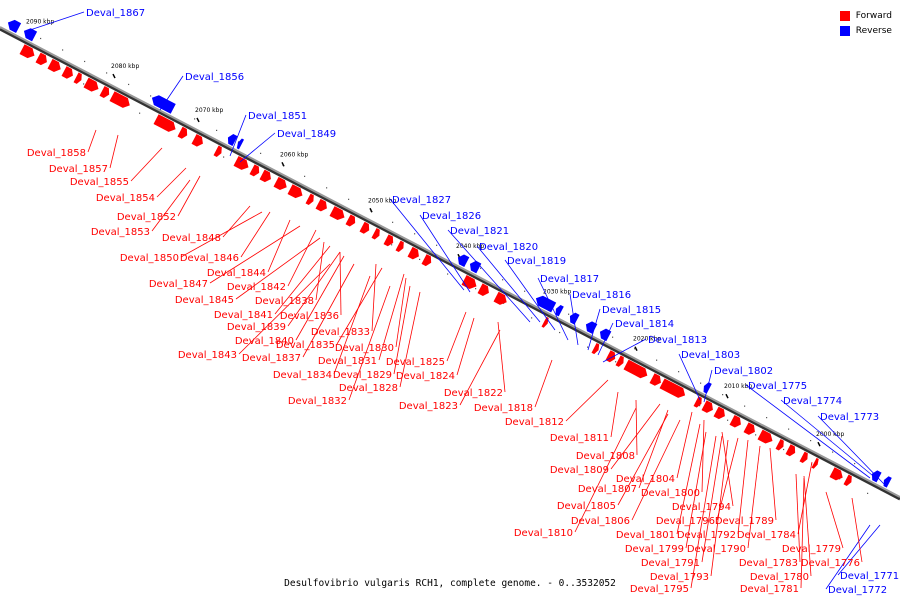  What do you see at coordinates (317, 401) in the screenshot?
I see `forward-gene-label: Deval_1832` at bounding box center [317, 401].